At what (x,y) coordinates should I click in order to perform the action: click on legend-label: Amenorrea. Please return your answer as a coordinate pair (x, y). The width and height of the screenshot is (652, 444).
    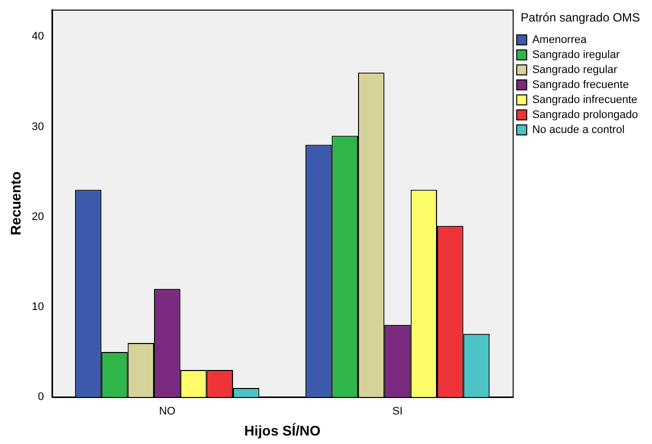
    Looking at the image, I should click on (560, 40).